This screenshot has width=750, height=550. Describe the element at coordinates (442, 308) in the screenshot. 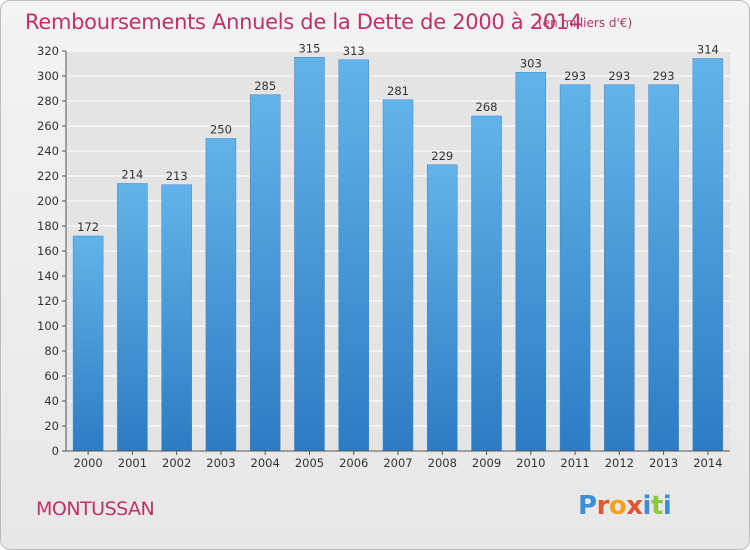

I see `bar-2008` at that location.